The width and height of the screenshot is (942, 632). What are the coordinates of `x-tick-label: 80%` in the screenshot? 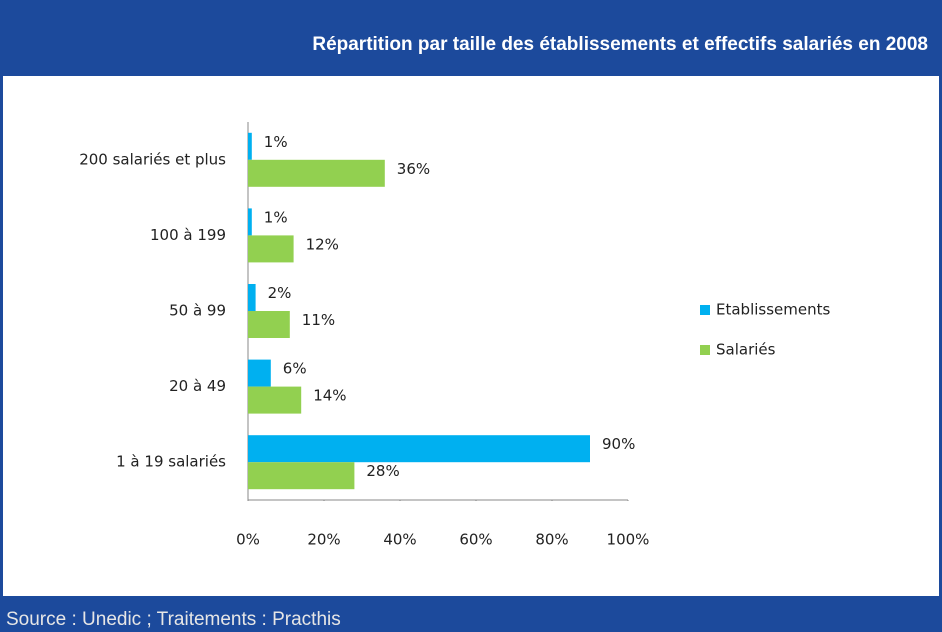 It's located at (551, 540).